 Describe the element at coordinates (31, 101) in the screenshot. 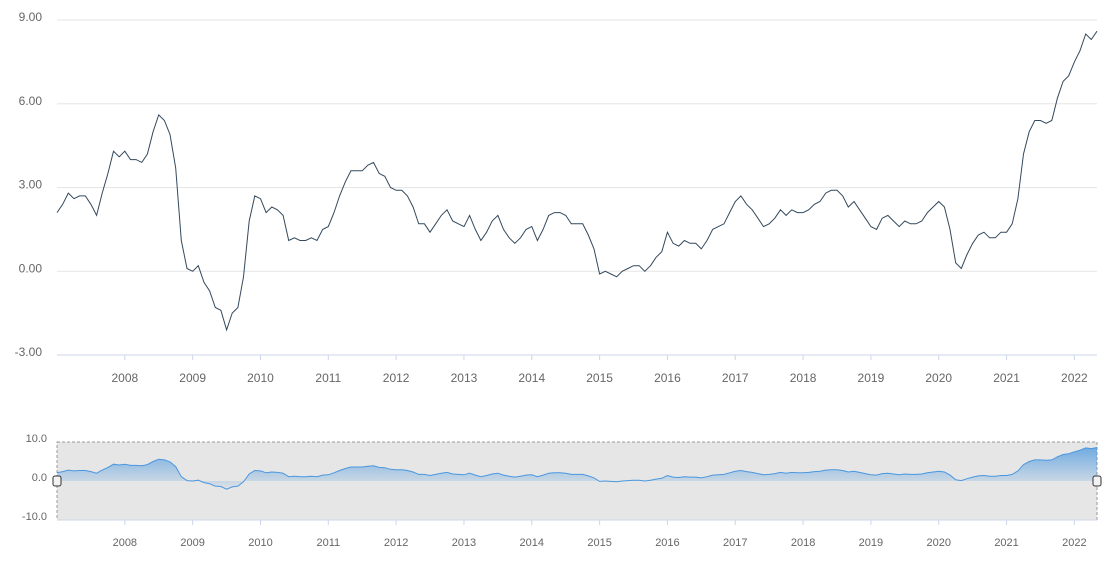

I see `y-tick-label: 6.00` at that location.